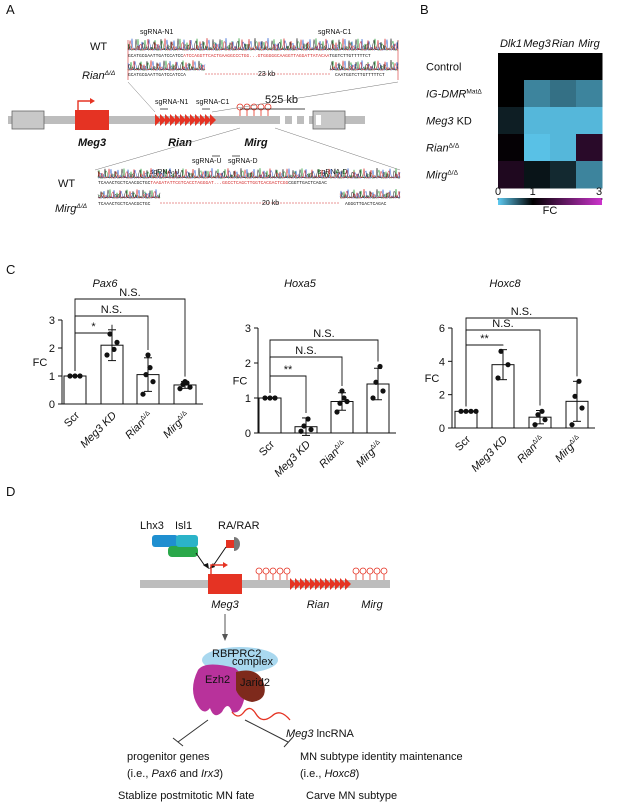 The image size is (617, 804). I want to click on outcome-text-part: Hoxc8, so click(340, 774).